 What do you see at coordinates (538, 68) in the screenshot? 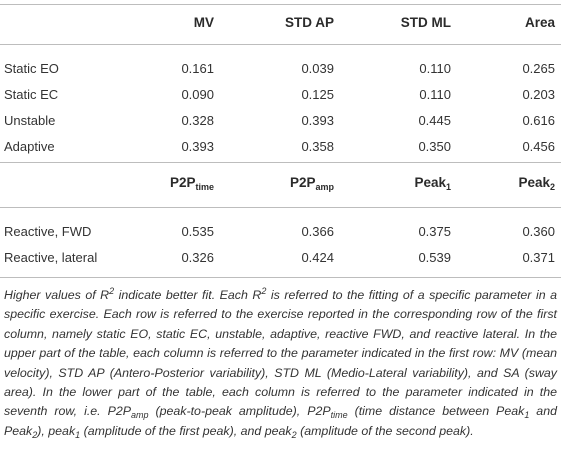
I see `cell-area: 0.265` at bounding box center [538, 68].